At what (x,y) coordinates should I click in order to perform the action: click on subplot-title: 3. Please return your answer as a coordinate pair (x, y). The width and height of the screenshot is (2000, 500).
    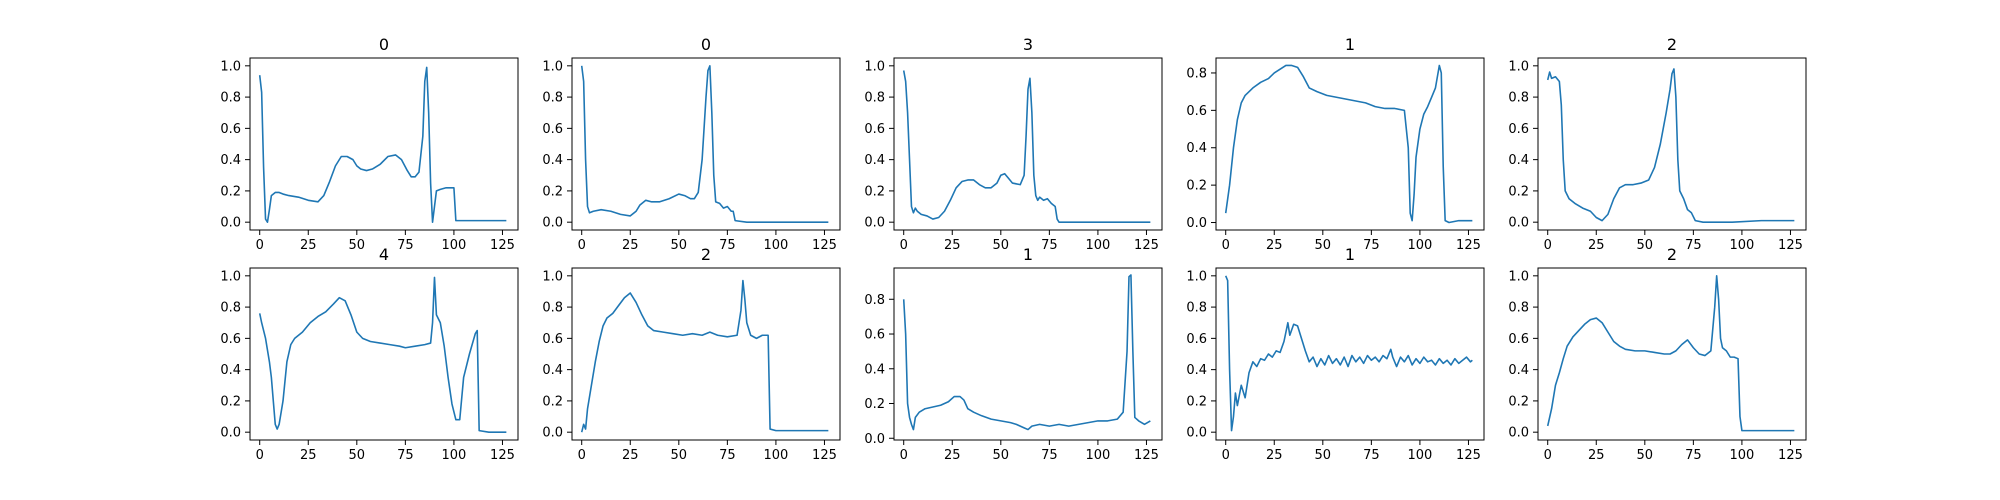
    Looking at the image, I should click on (1028, 44).